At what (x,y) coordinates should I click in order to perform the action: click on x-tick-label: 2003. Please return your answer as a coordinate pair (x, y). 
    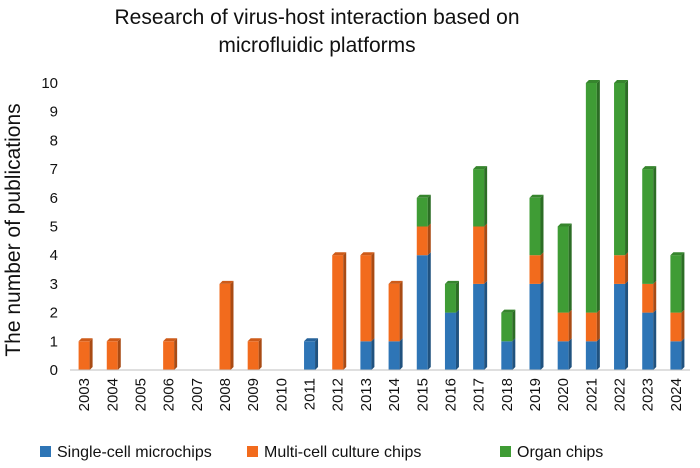
    Looking at the image, I should click on (84, 394).